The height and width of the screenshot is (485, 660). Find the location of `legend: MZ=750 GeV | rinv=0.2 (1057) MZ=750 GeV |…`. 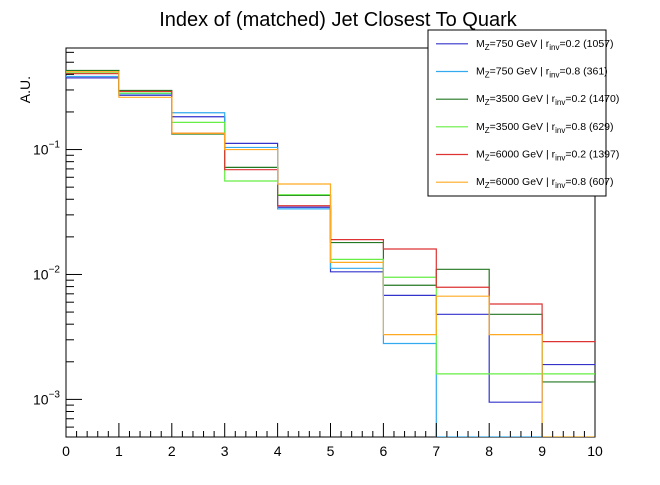

legend: MZ=750 GeV | rinv=0.2 (1057) MZ=750 GeV |… is located at coordinates (523, 113).